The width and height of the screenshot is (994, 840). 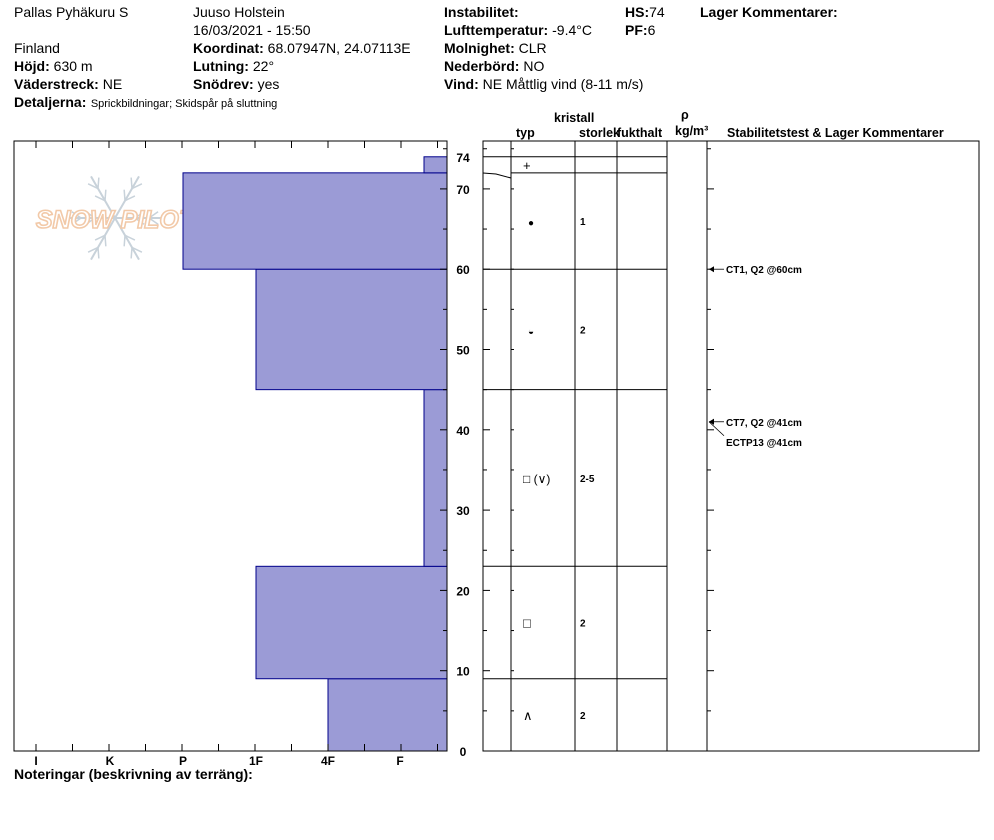 What do you see at coordinates (463, 351) in the screenshot?
I see `depth-tick-label: 50` at bounding box center [463, 351].